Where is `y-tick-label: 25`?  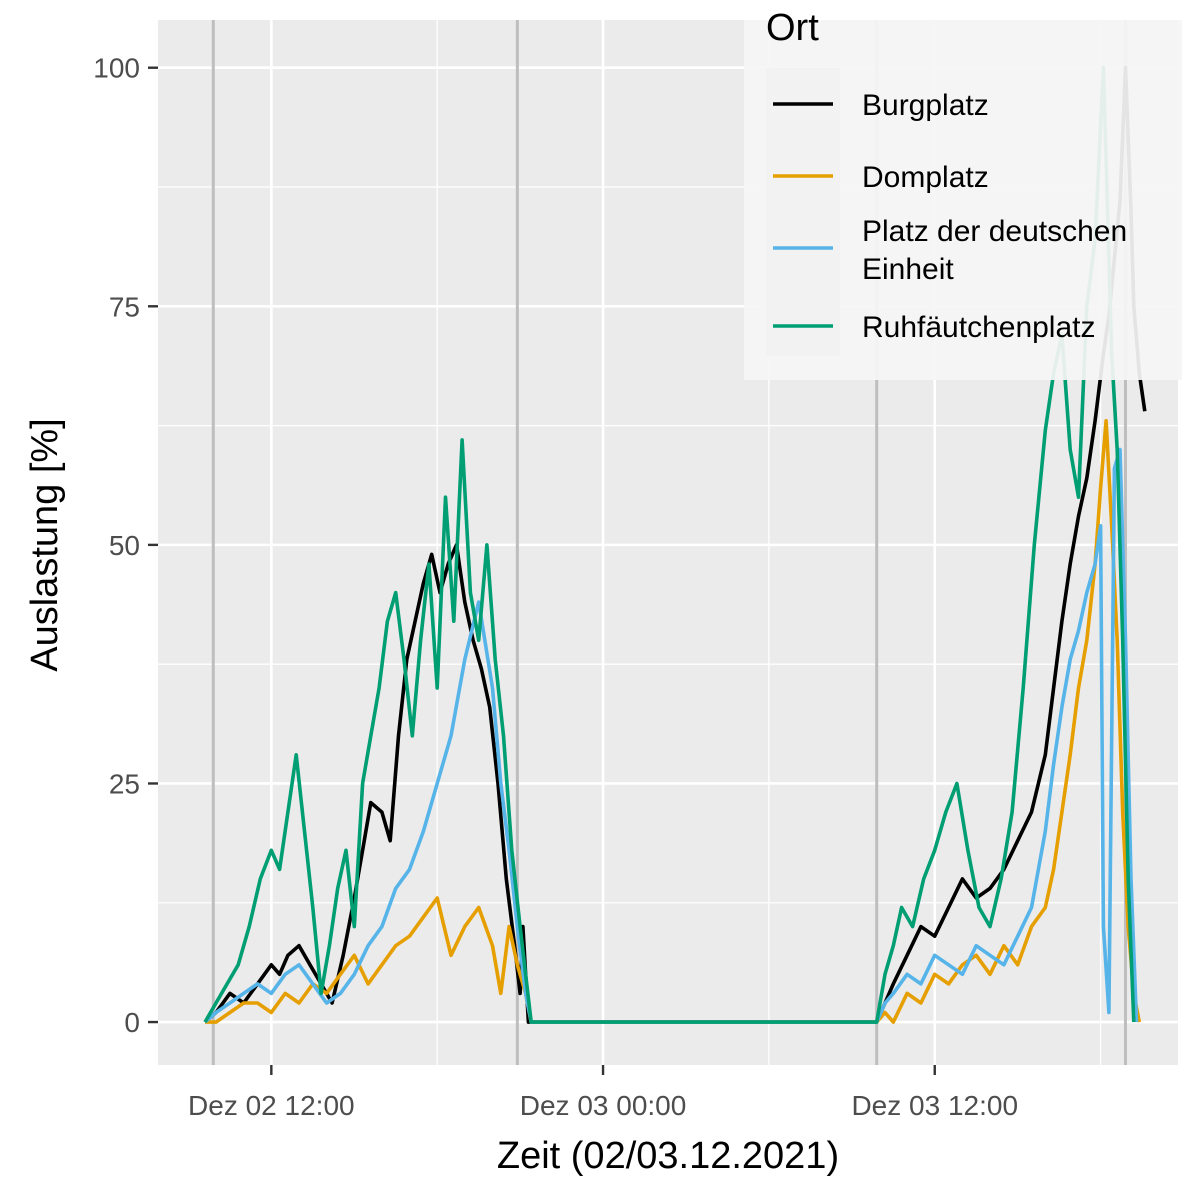 y-tick-label: 25 is located at coordinates (124, 783).